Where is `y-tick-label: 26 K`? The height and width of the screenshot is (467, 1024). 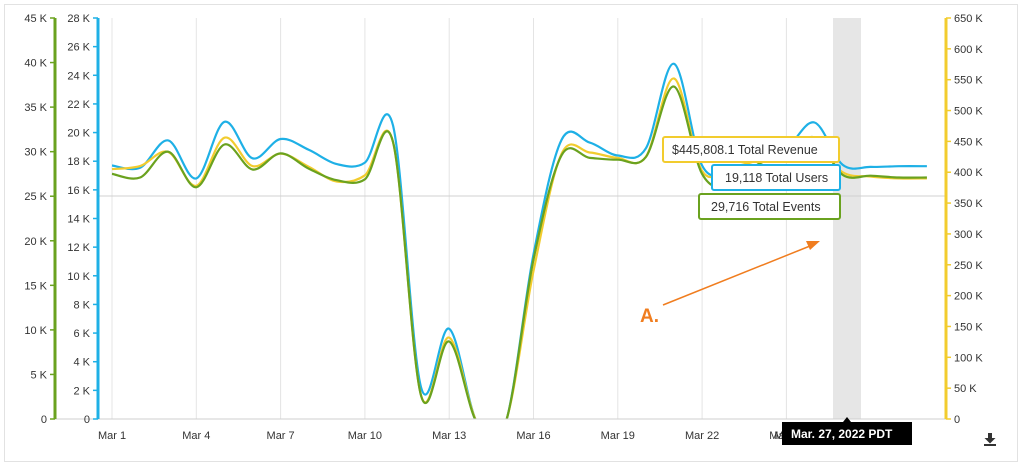 y-tick-label: 26 K is located at coordinates (78, 48).